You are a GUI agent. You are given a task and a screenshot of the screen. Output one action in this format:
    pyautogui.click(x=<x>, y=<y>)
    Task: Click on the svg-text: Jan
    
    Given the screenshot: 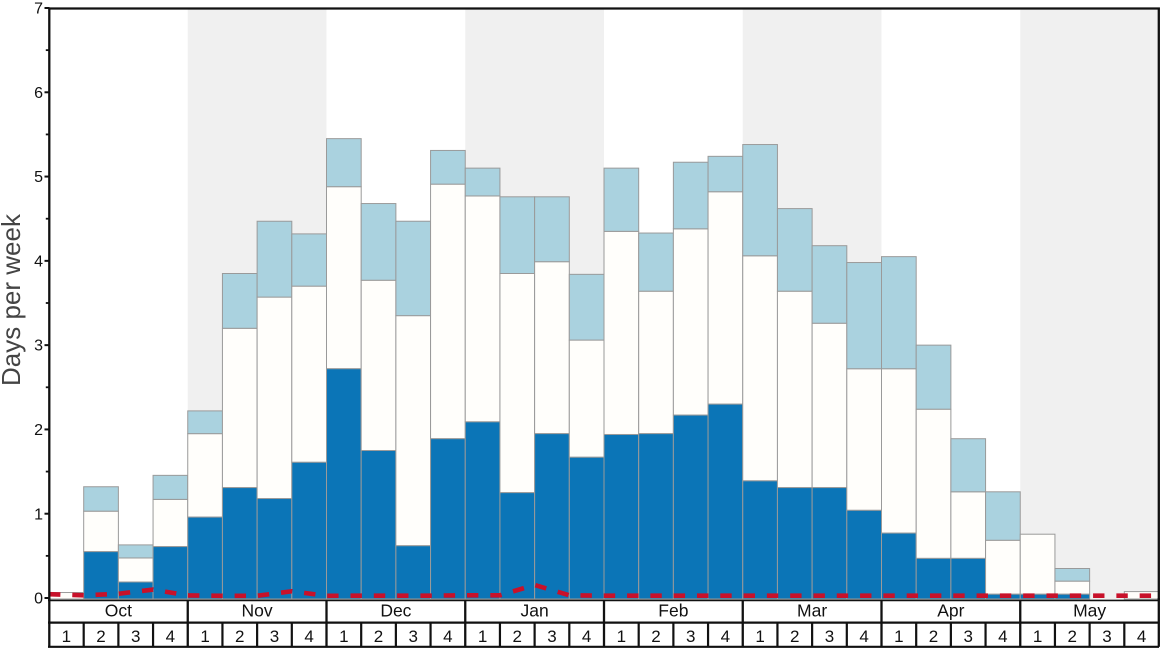 What is the action you would take?
    pyautogui.click(x=535, y=610)
    